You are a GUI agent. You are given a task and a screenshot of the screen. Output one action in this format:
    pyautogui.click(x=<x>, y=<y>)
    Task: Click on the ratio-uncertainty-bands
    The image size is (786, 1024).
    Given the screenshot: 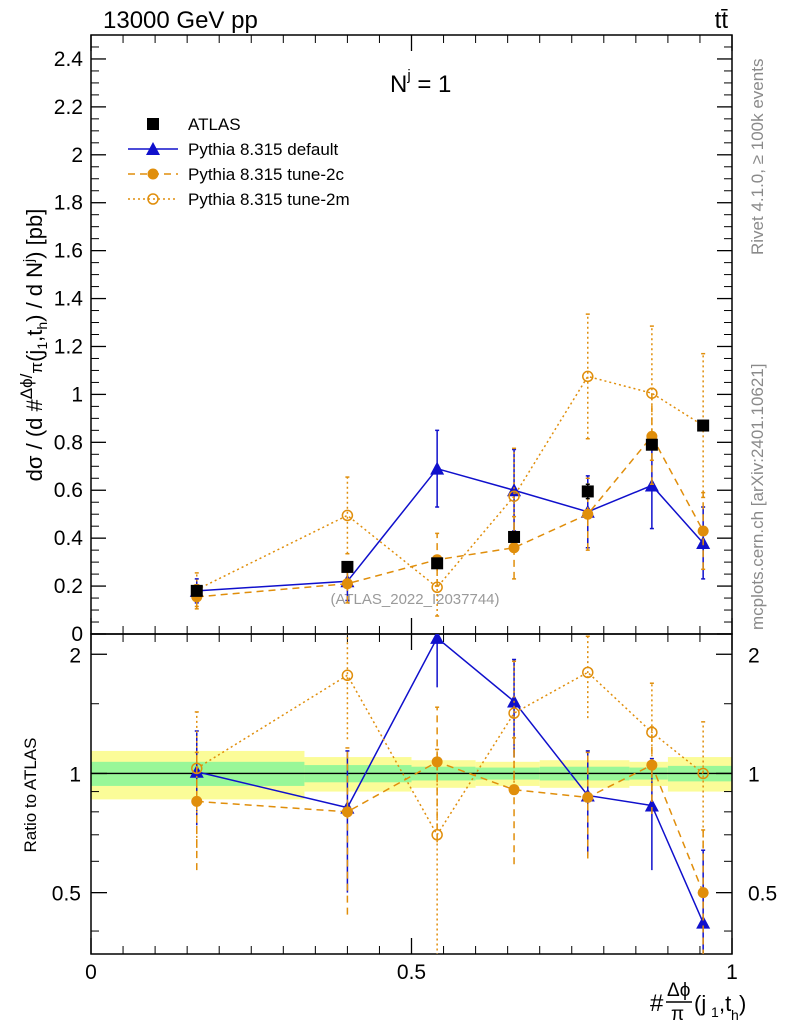 What is the action you would take?
    pyautogui.click(x=411, y=775)
    